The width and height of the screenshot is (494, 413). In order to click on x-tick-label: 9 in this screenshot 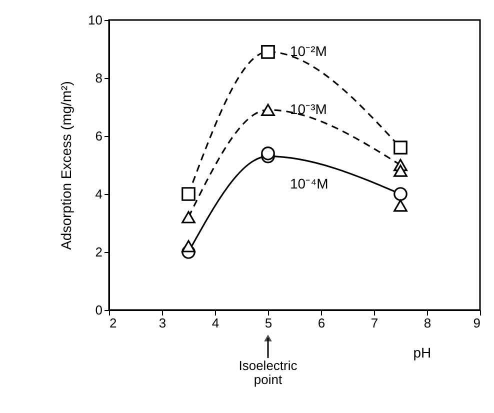, I will do `click(476, 323)`.